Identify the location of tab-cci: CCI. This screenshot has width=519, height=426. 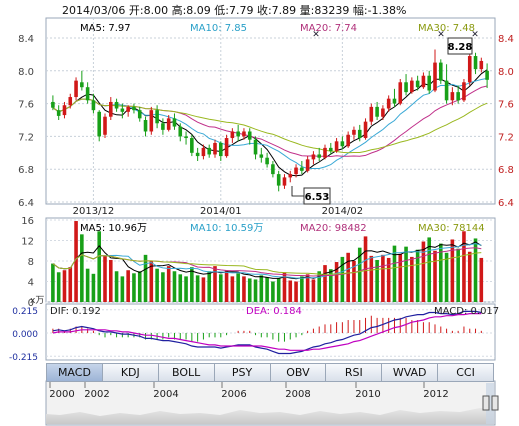
(466, 372).